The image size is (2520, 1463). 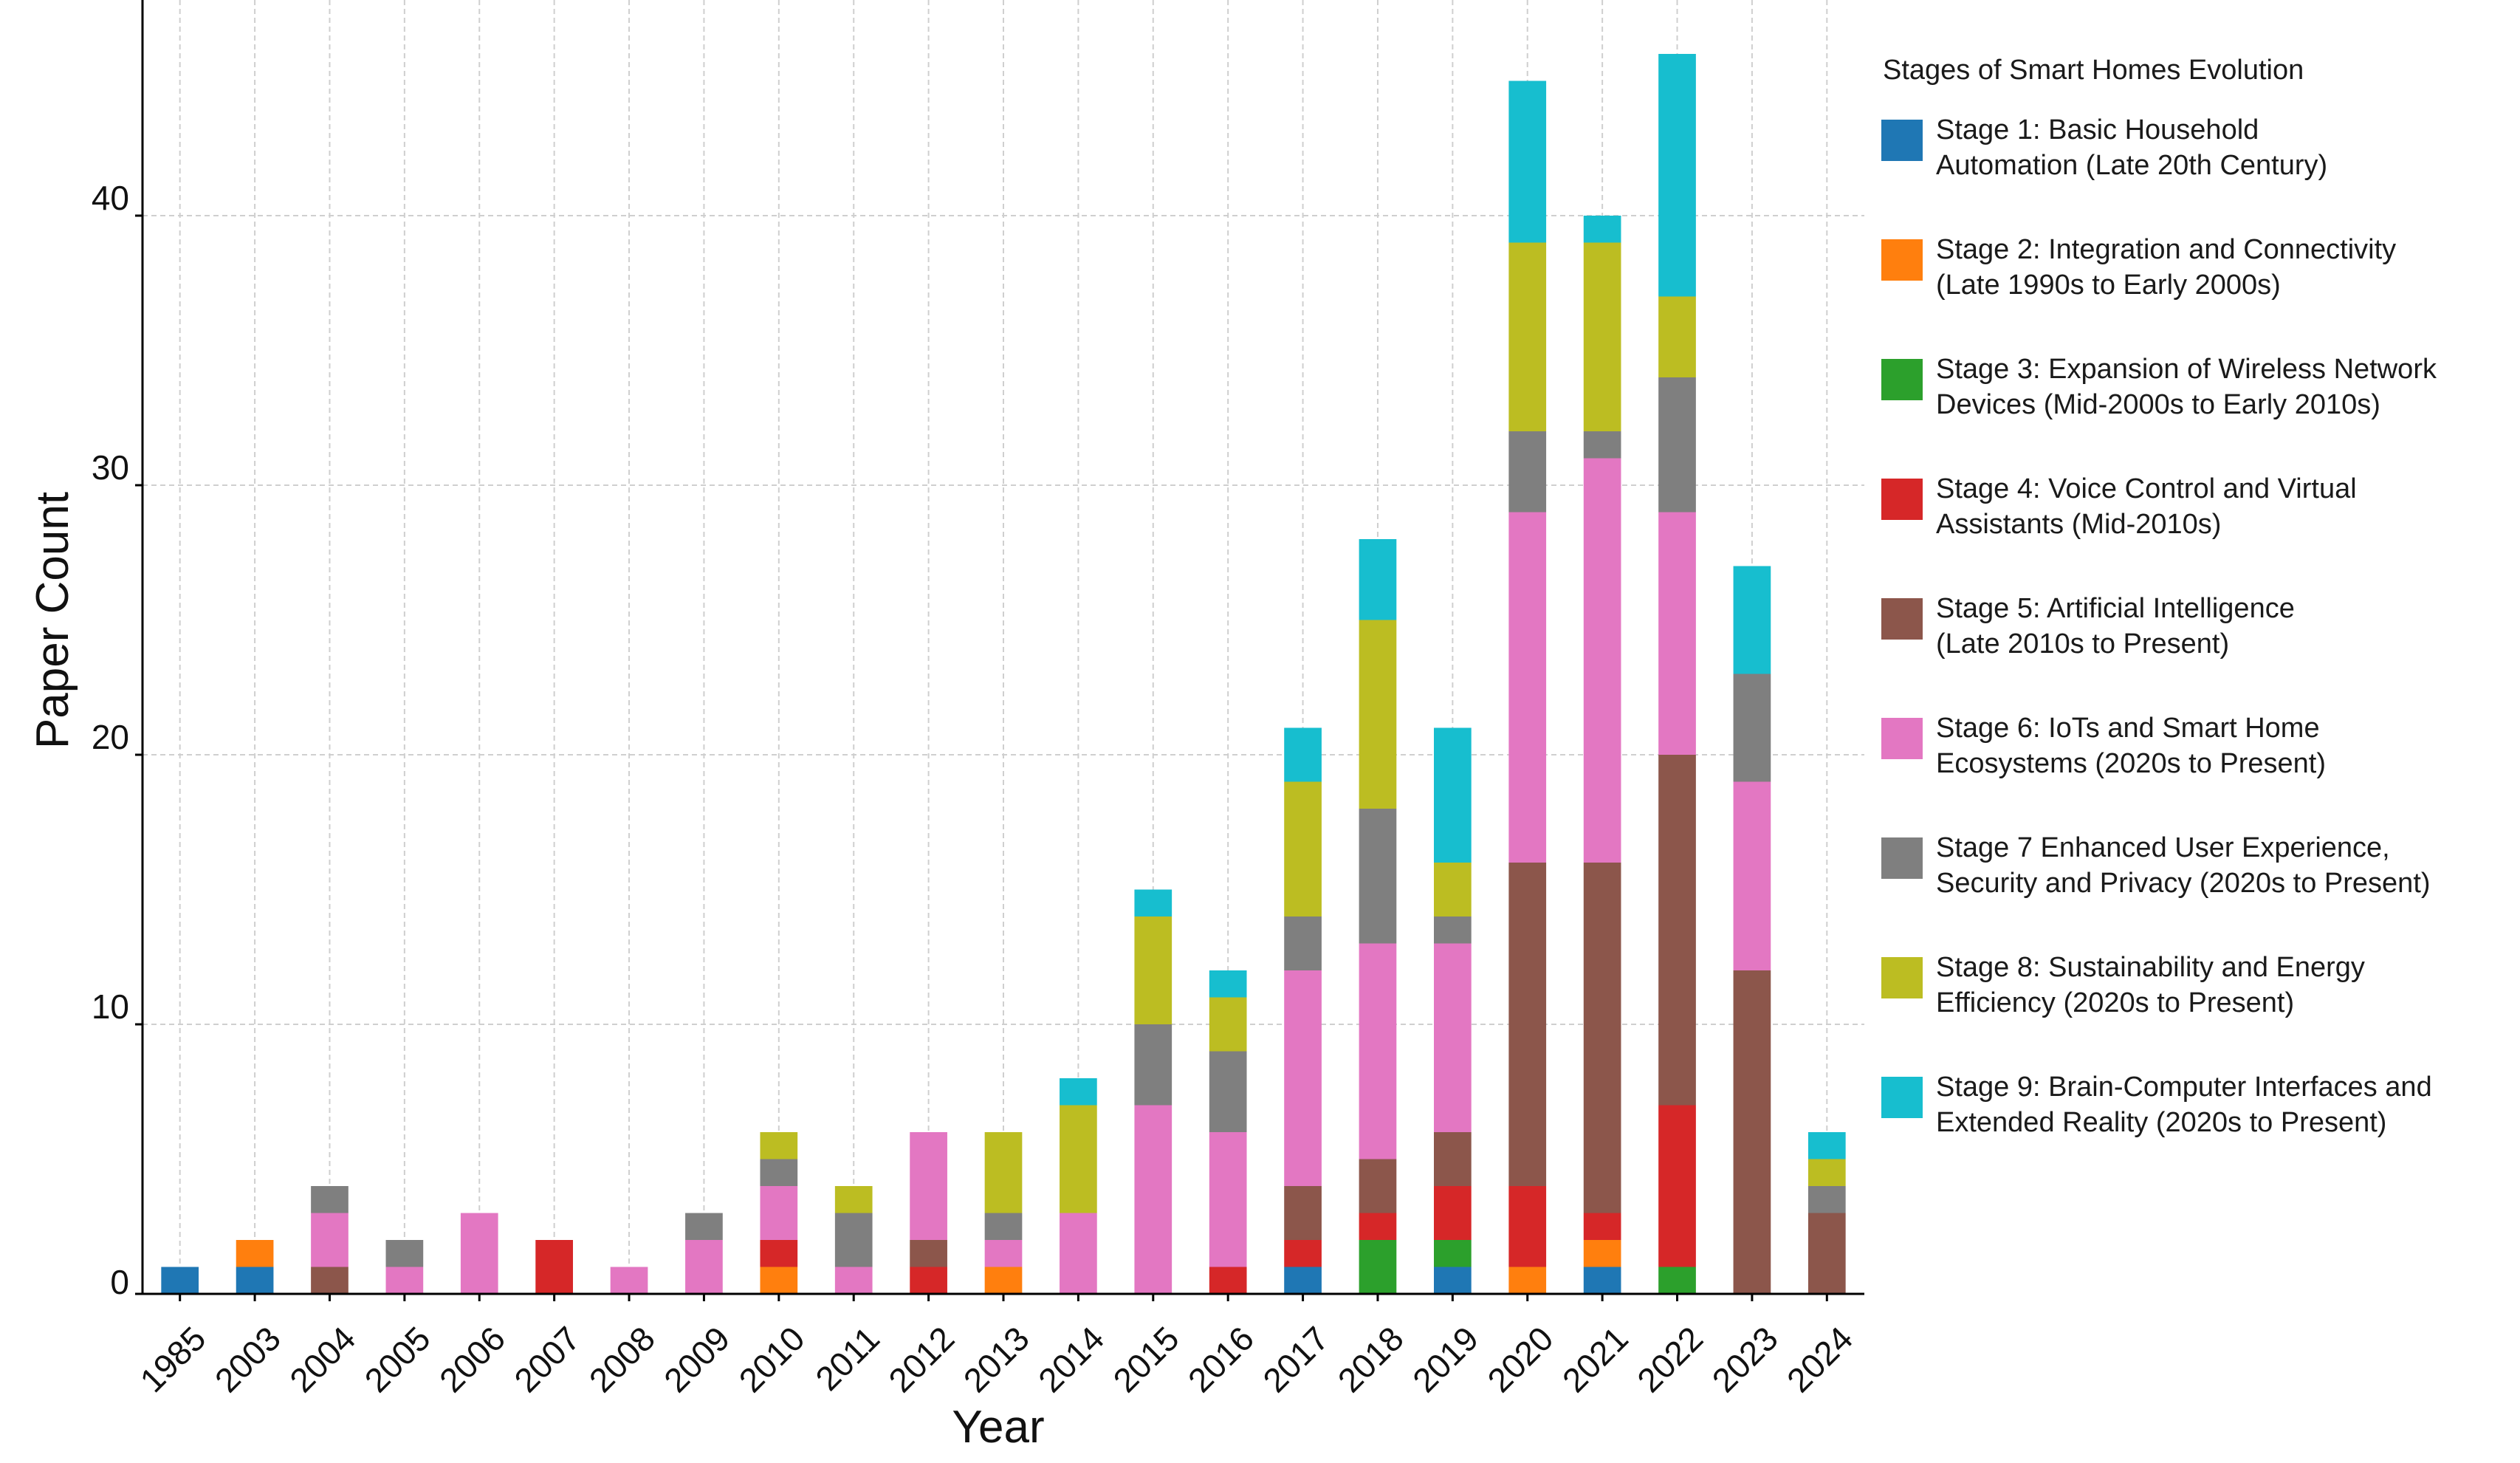 I want to click on x-tick-label: 2014, so click(x=1071, y=1359).